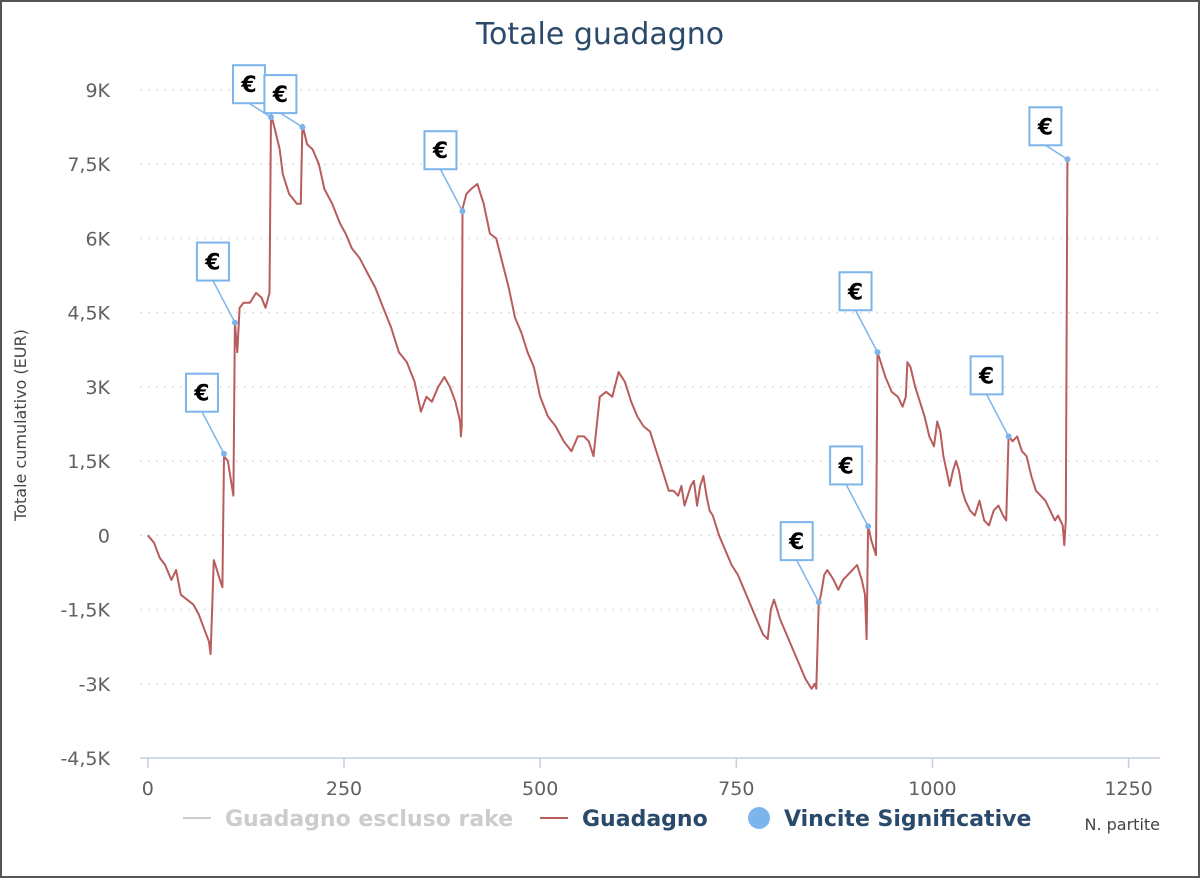  I want to click on x-tick-label: 750, so click(736, 789).